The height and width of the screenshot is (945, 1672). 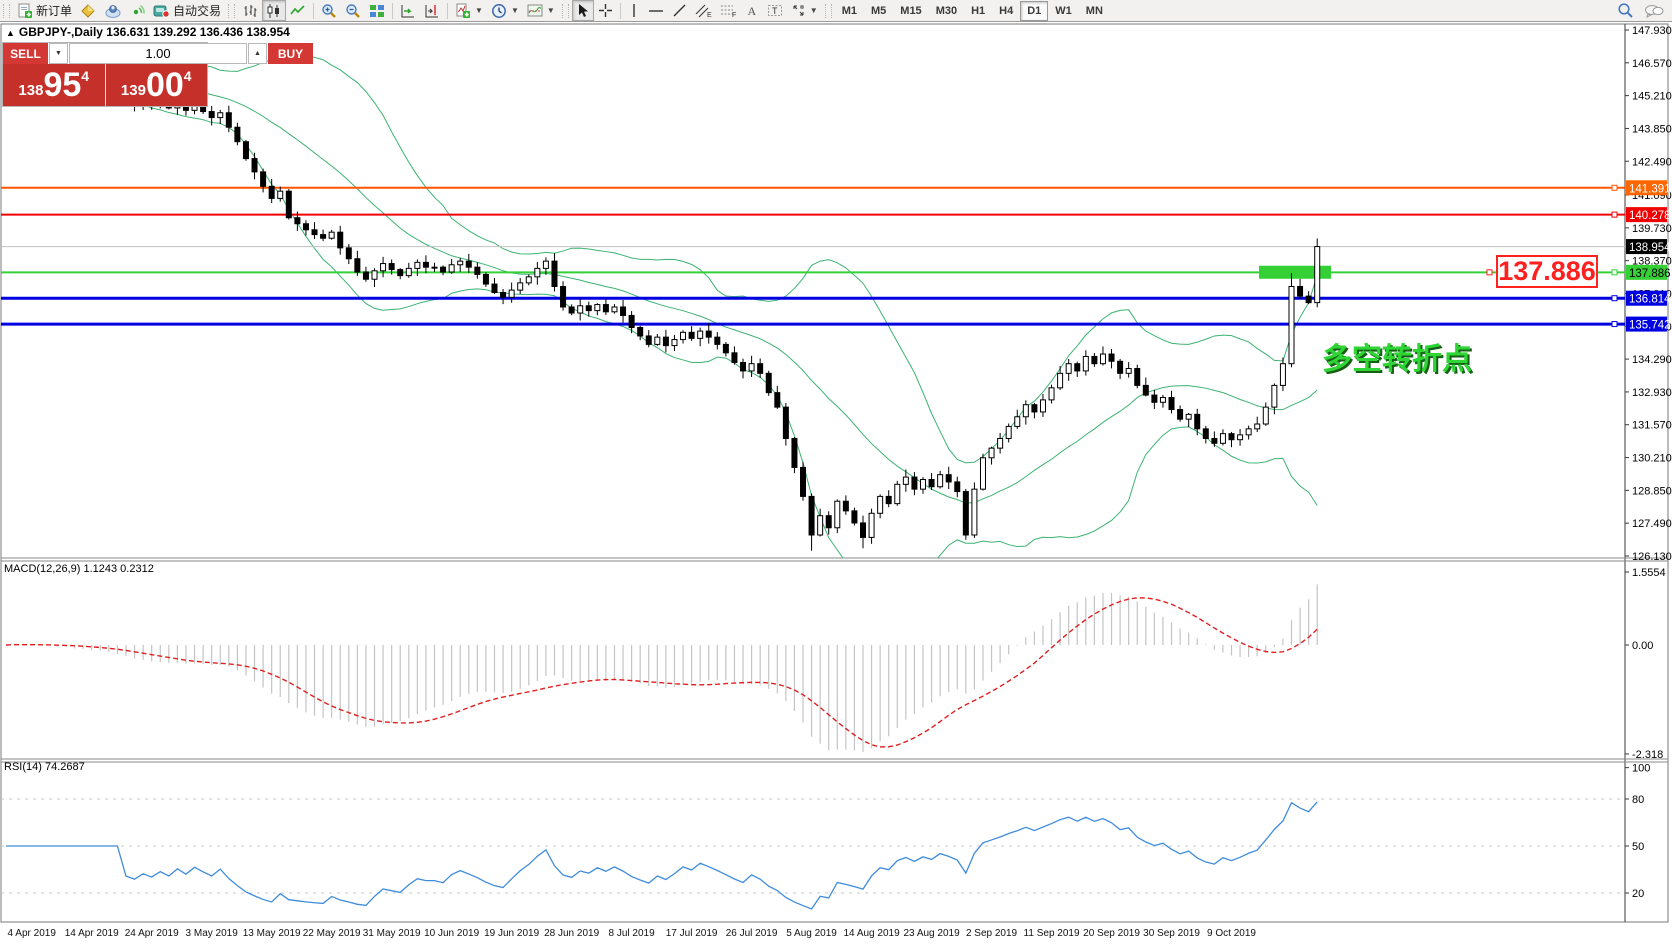 What do you see at coordinates (187, 10) in the screenshot?
I see `autotrading-button: 自动交易` at bounding box center [187, 10].